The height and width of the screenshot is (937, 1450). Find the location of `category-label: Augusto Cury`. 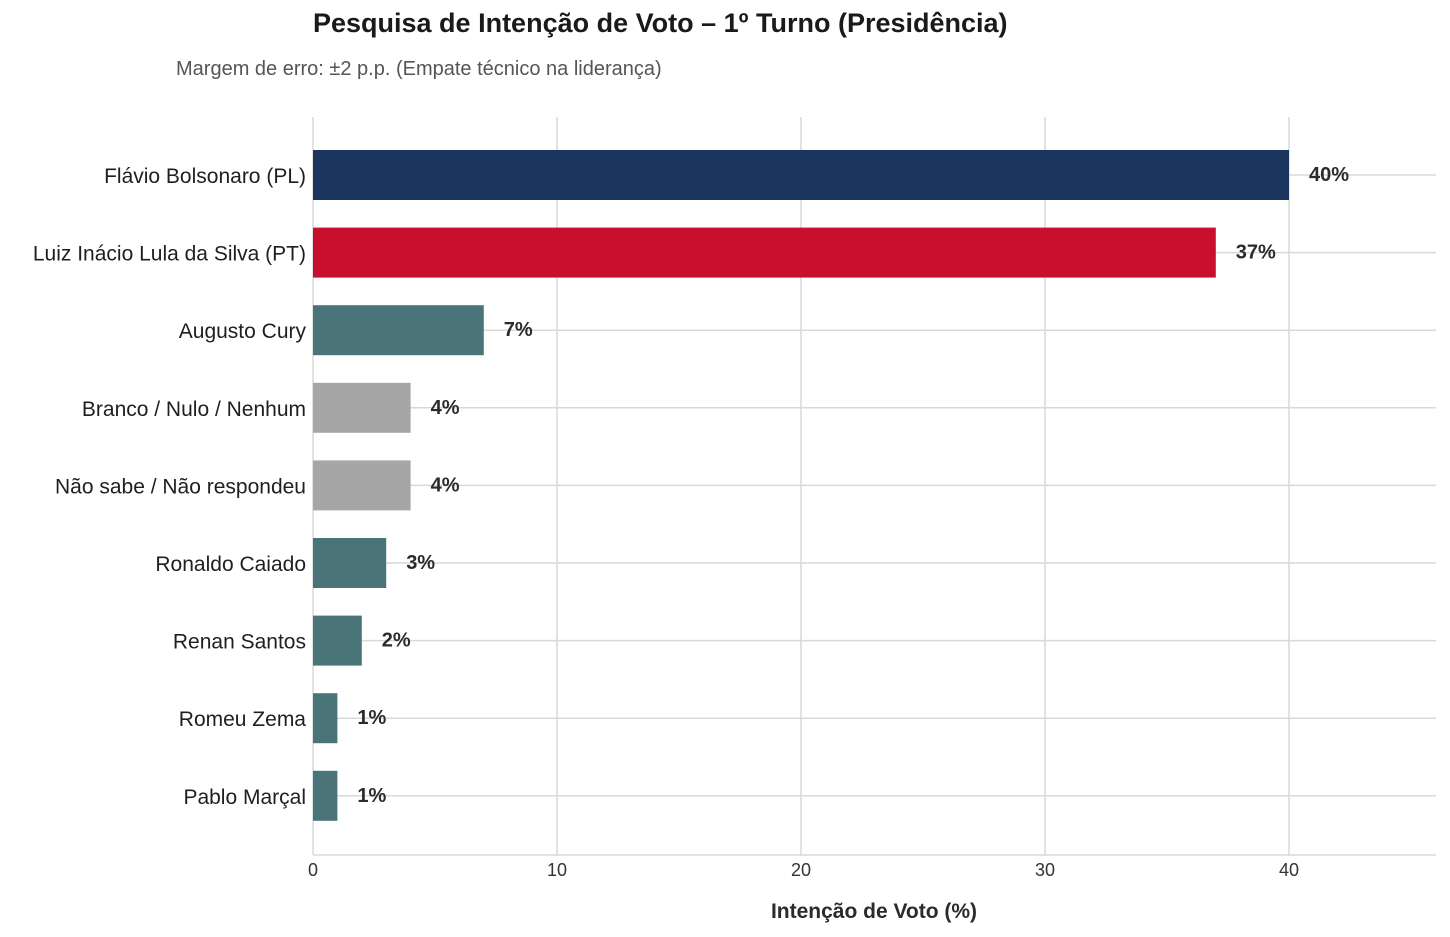

category-label: Augusto Cury is located at coordinates (243, 331).